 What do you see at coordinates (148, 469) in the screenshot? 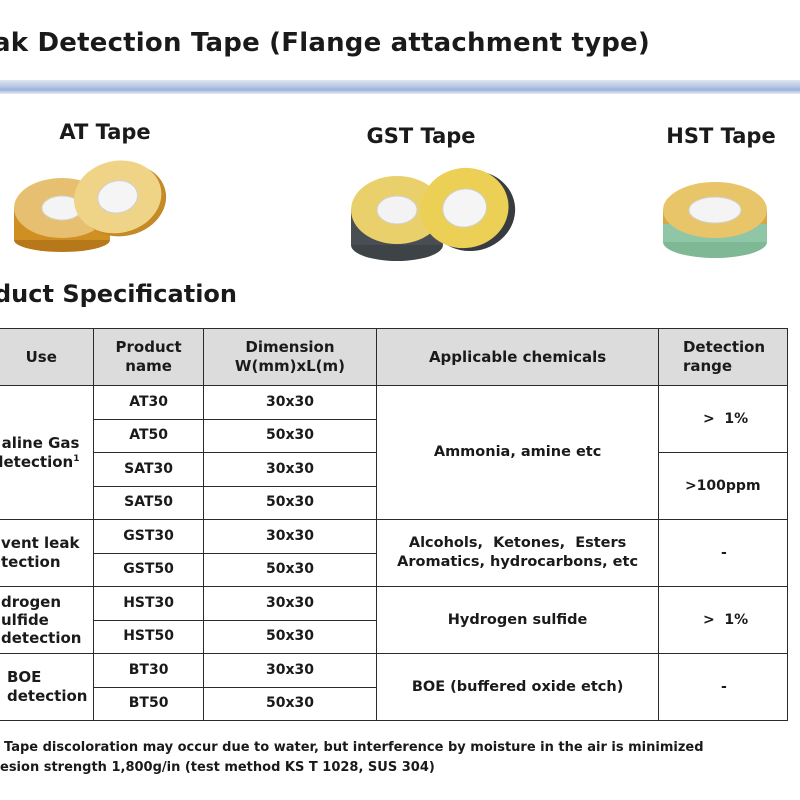
I see `product-cell: SAT30` at bounding box center [148, 469].